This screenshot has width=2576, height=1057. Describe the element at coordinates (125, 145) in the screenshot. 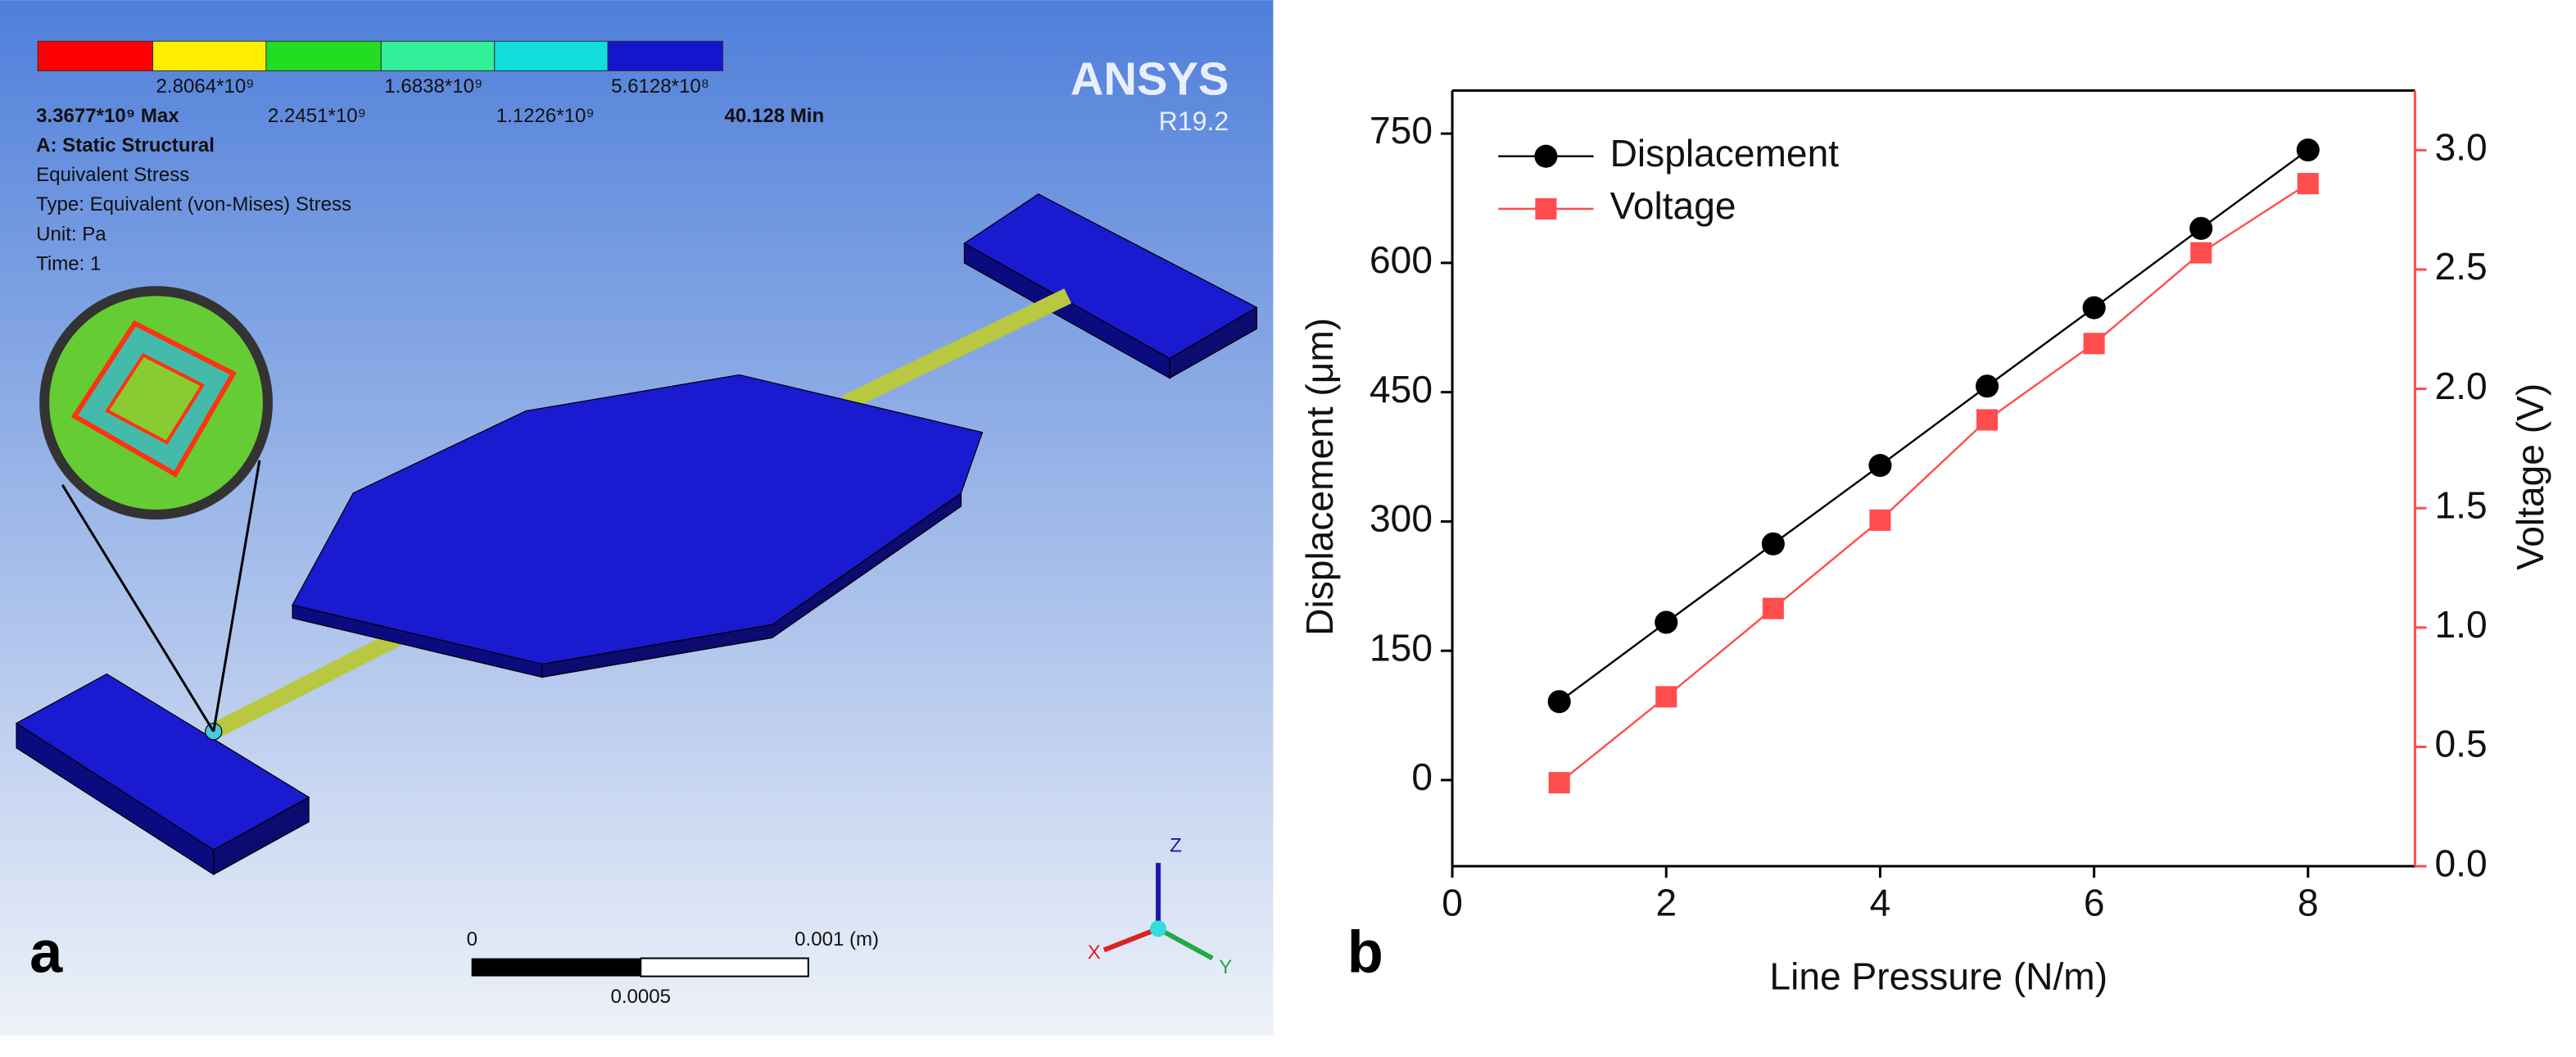

I see `info-line: A: Static Structural` at that location.